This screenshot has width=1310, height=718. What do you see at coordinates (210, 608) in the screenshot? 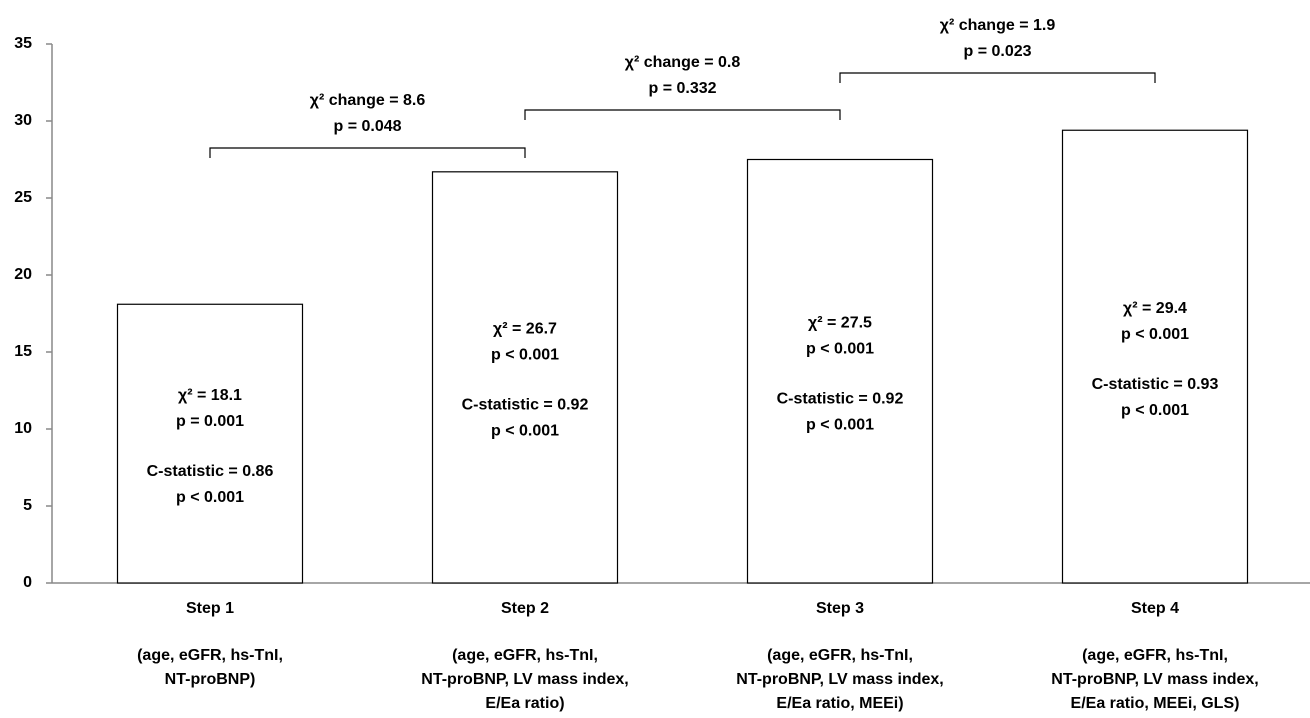
I see `x-tick-label: Step 1` at bounding box center [210, 608].